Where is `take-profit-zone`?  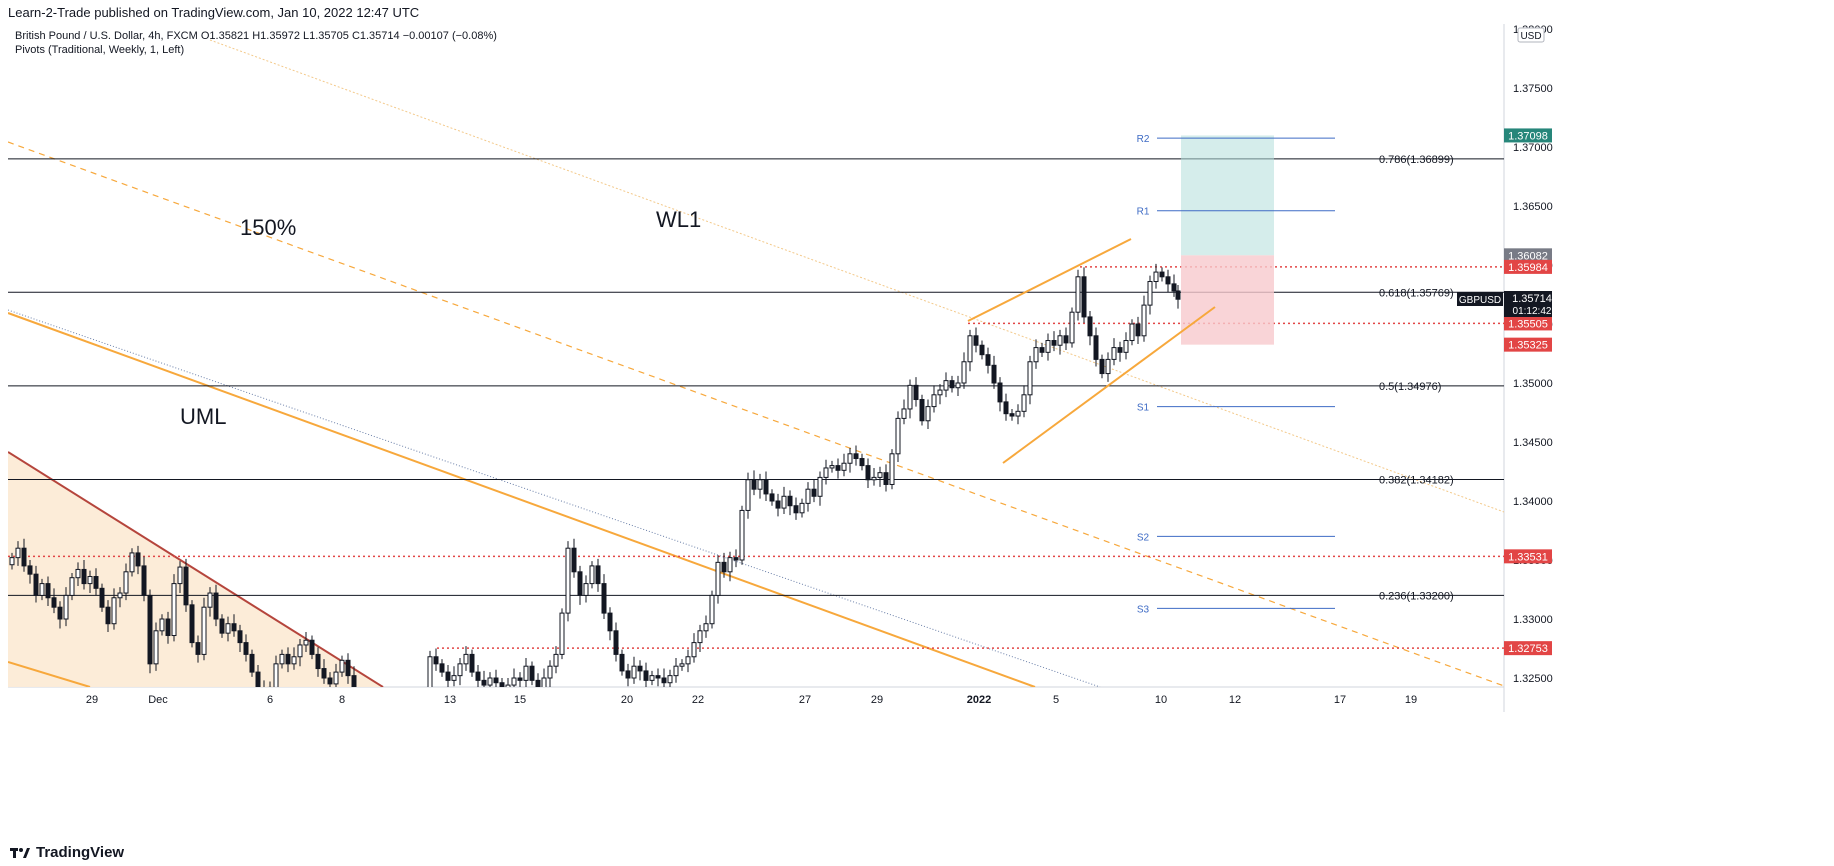
take-profit-zone is located at coordinates (1227, 195).